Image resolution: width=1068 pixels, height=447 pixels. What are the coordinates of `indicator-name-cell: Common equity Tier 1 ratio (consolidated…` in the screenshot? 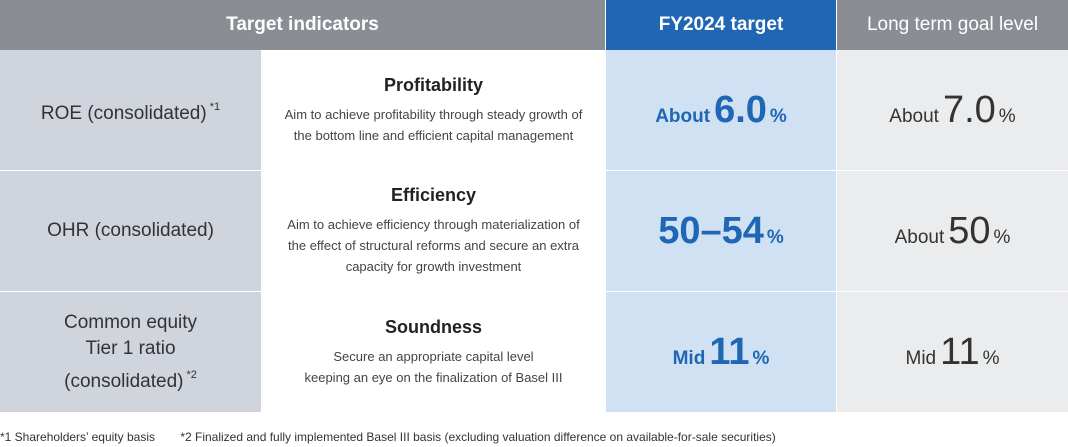 It's located at (131, 352).